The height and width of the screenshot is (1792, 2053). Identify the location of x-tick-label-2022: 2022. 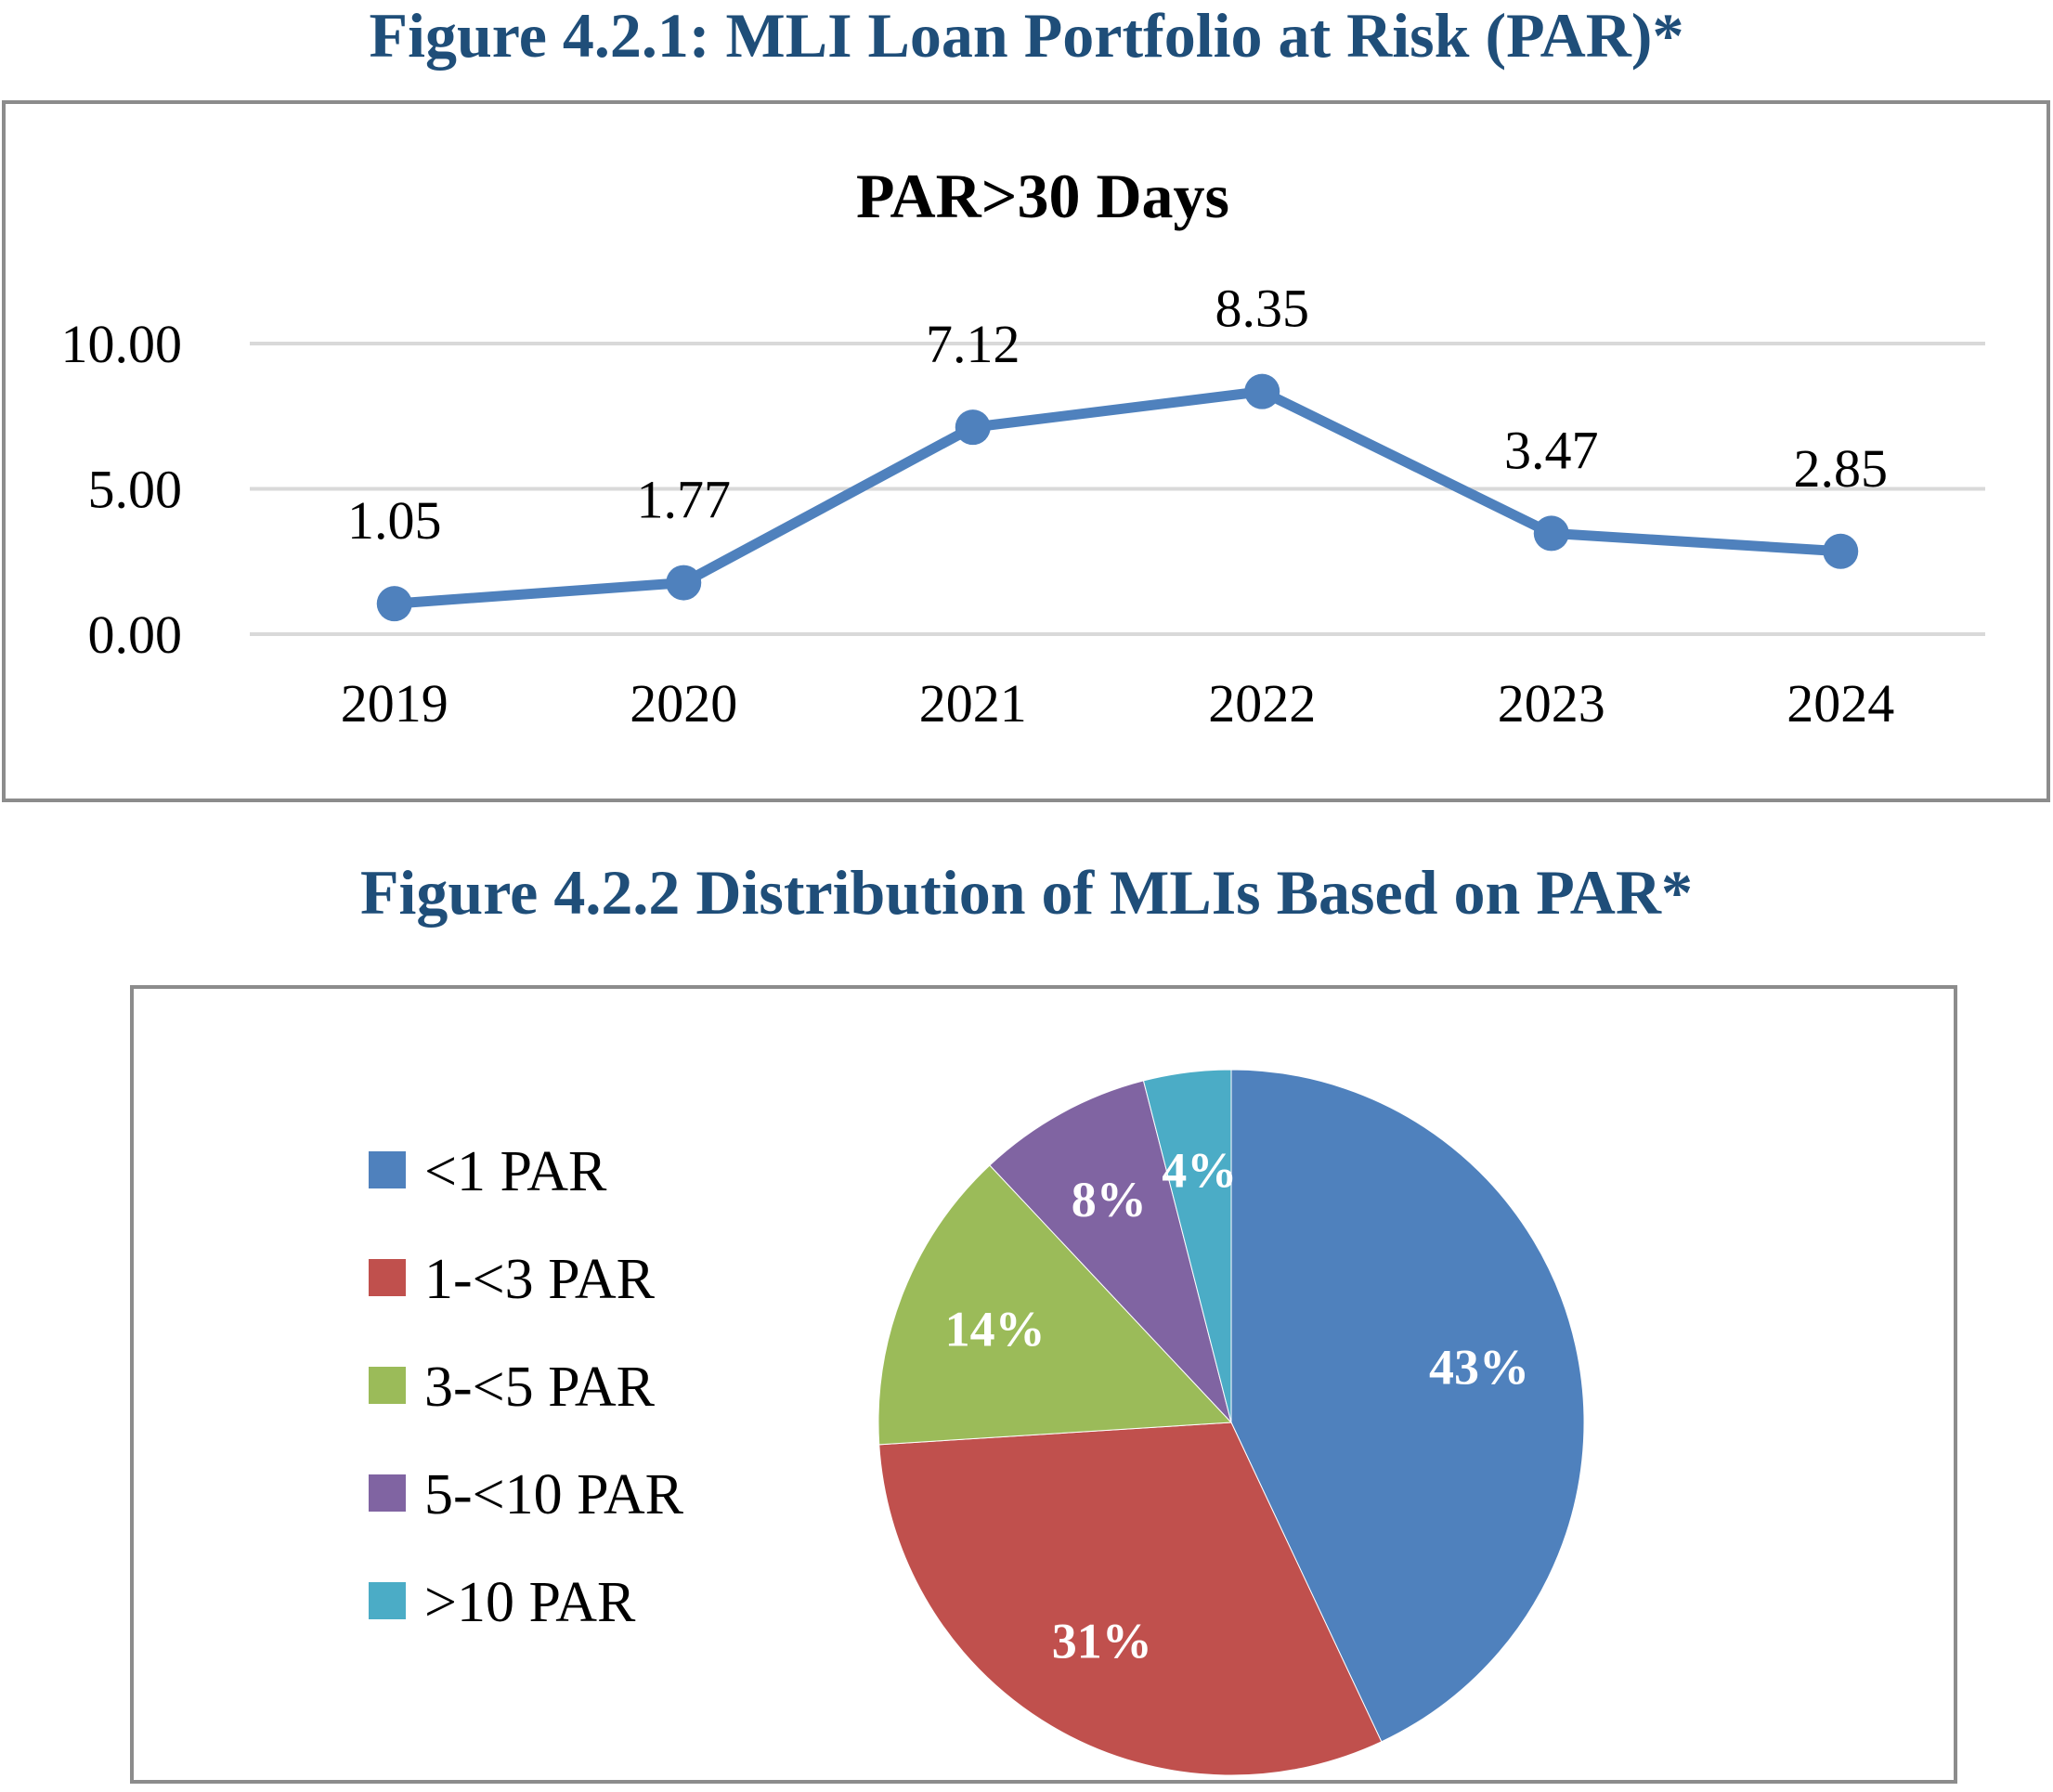
(1262, 703).